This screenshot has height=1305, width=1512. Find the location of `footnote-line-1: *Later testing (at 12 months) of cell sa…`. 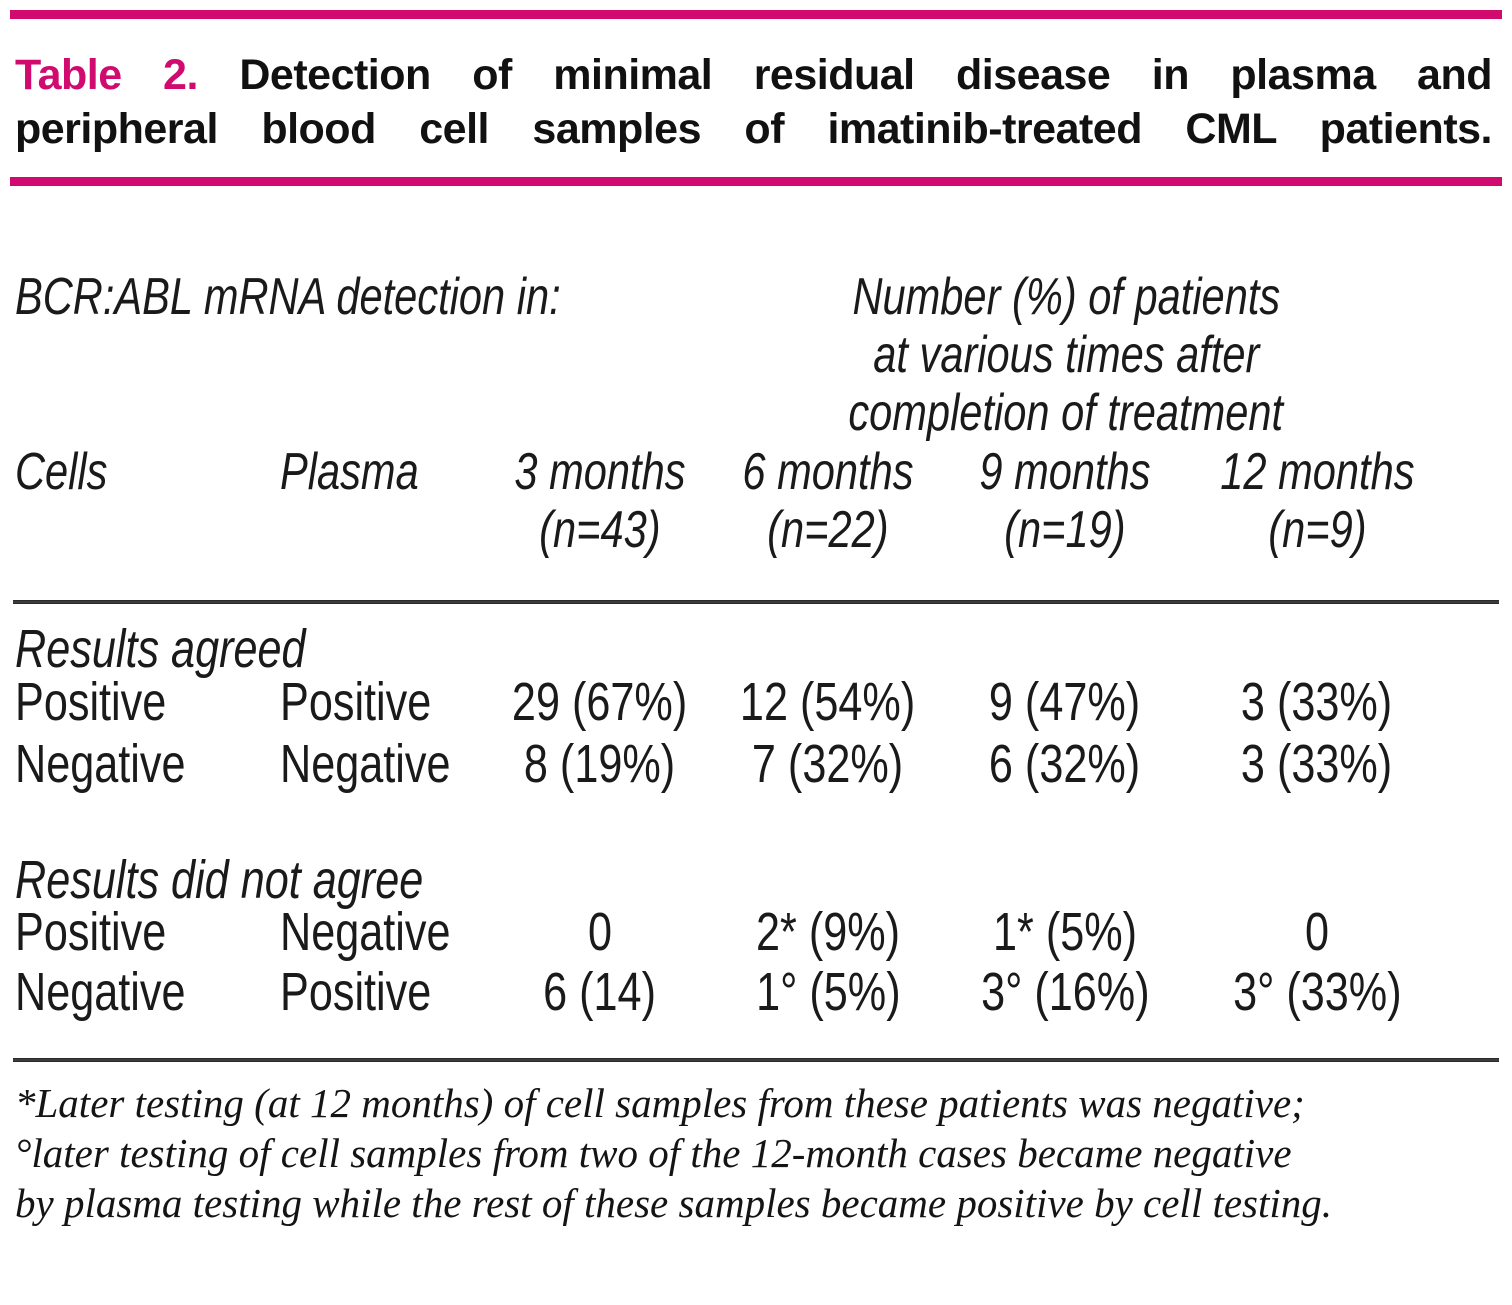

footnote-line-1: *Later testing (at 12 months) of cell sa… is located at coordinates (660, 1103).